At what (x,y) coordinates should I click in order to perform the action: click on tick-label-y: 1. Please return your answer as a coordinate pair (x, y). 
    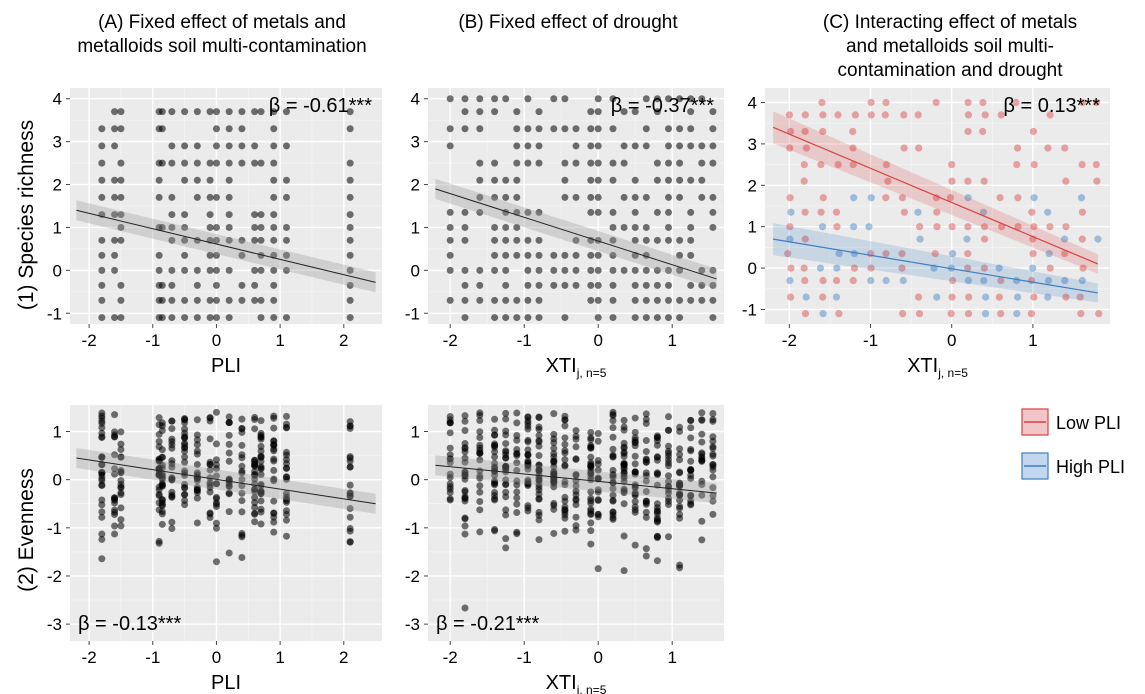
    Looking at the image, I should click on (752, 227).